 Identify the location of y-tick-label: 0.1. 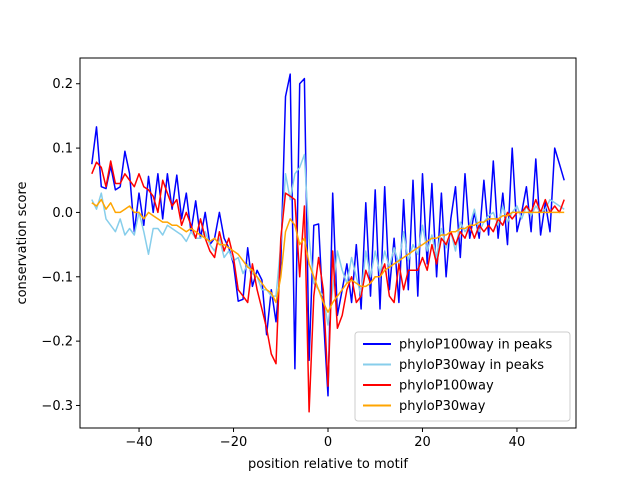
(62, 149).